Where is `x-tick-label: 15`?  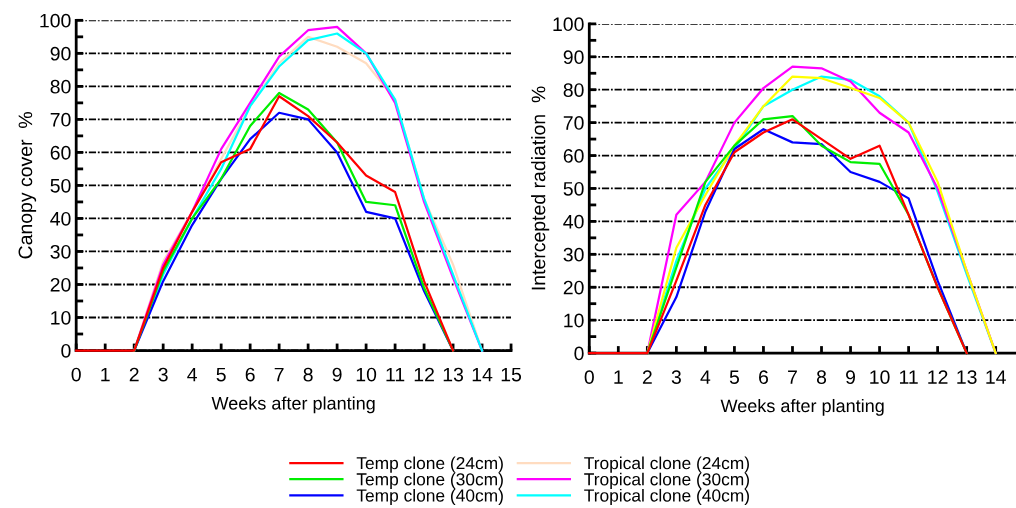 x-tick-label: 15 is located at coordinates (511, 374).